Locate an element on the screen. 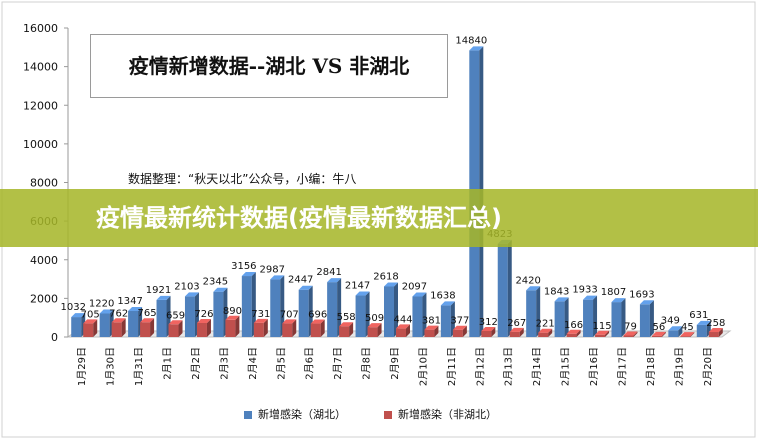 Image resolution: width=758 pixels, height=440 pixels. x-tick-label: 2月13日 is located at coordinates (509, 366).